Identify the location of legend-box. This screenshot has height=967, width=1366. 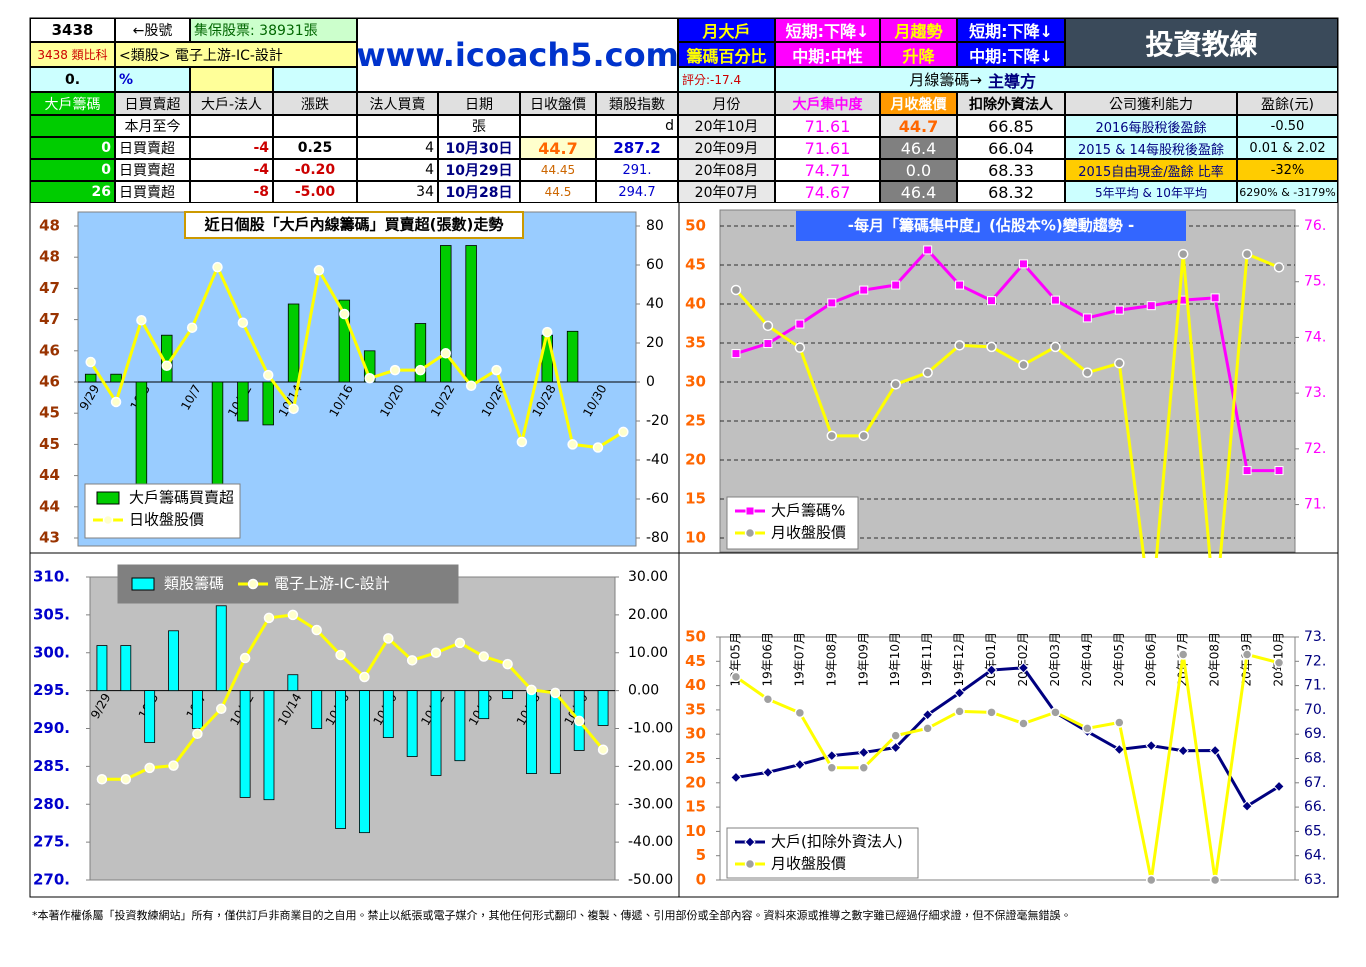
(822, 853).